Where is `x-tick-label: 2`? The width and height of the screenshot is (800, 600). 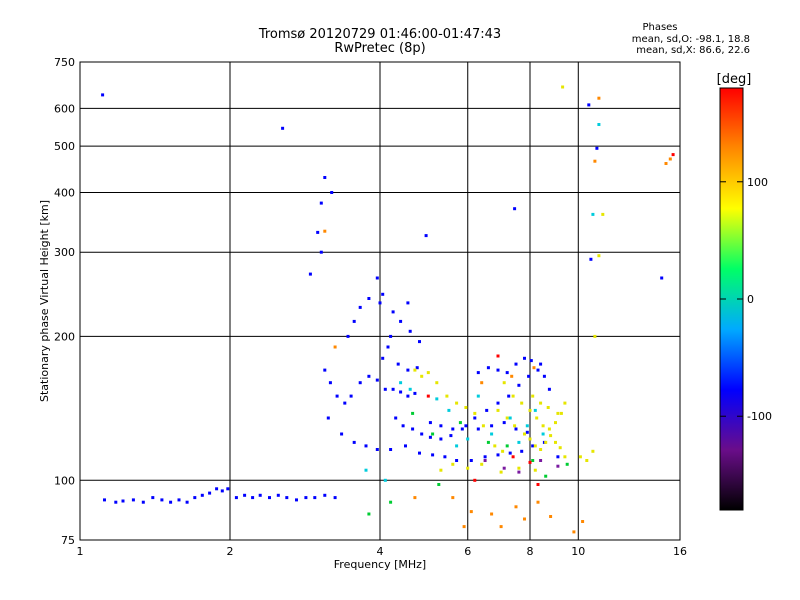
x-tick-label: 2 is located at coordinates (230, 551).